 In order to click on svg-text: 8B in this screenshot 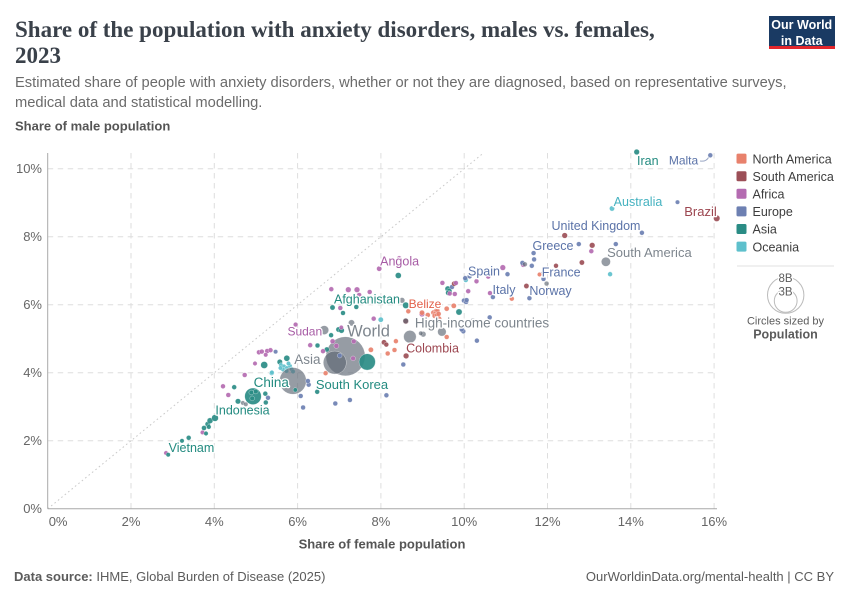, I will do `click(785, 279)`.